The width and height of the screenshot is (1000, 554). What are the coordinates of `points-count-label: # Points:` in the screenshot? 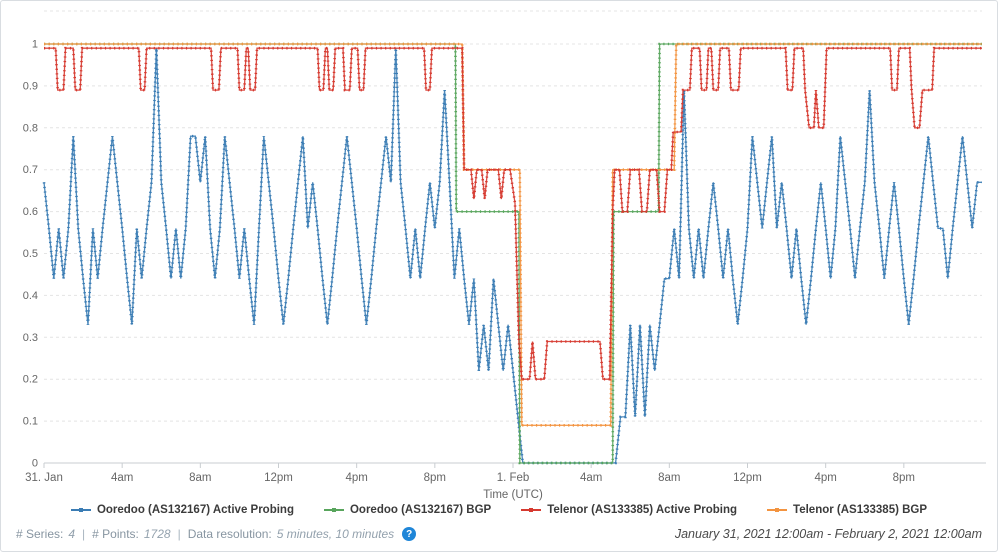 It's located at (115, 534).